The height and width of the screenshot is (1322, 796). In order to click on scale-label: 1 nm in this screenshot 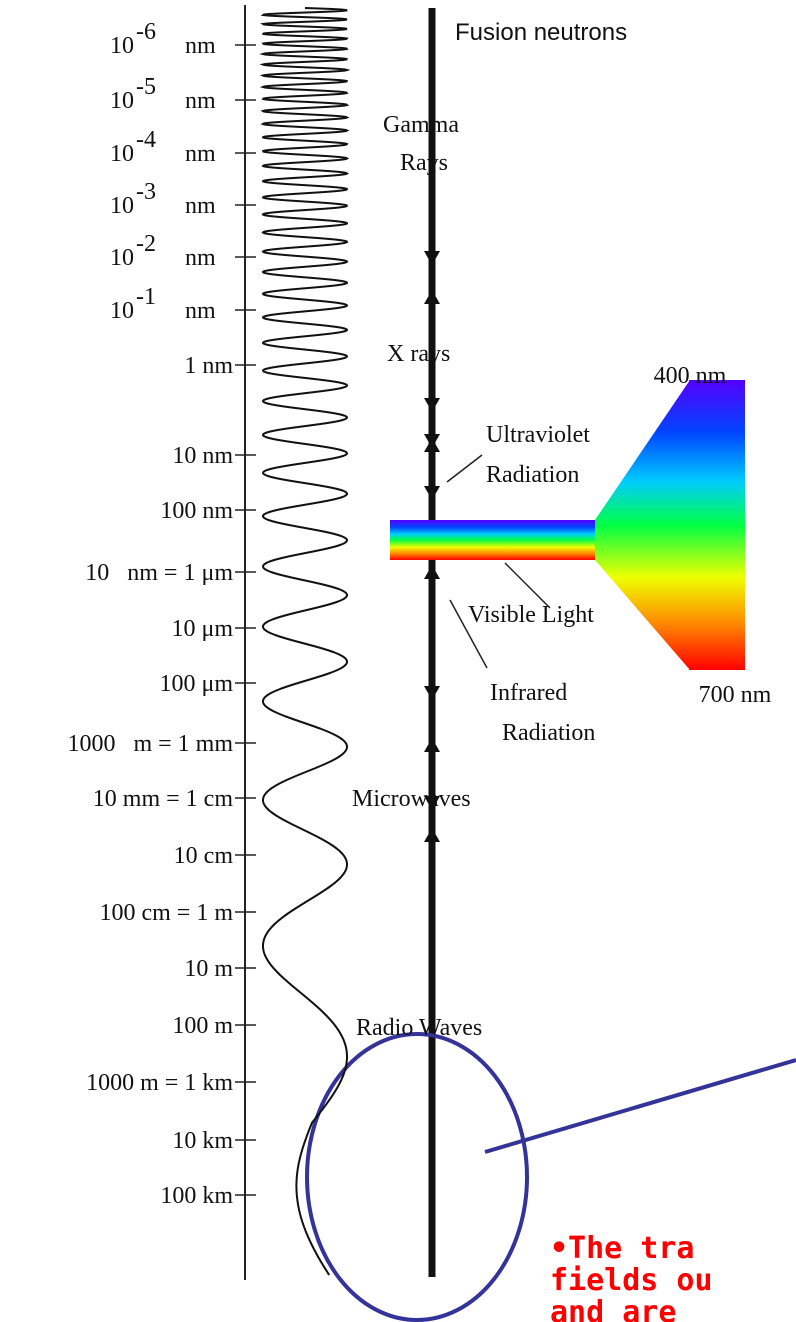, I will do `click(208, 366)`.